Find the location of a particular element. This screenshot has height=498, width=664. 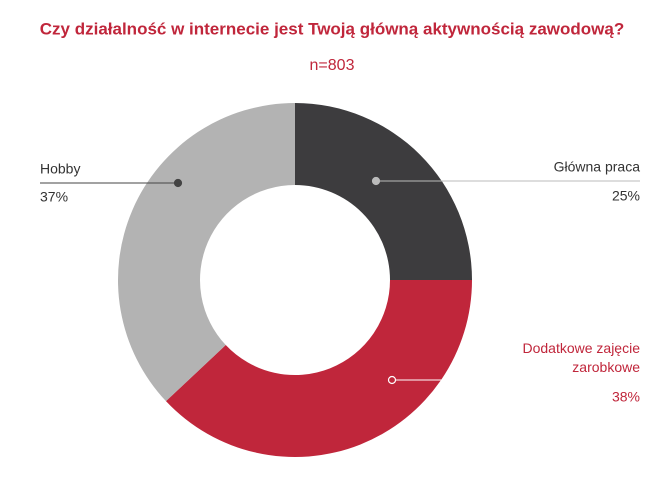

chart-subtitle: n=803 is located at coordinates (332, 65).